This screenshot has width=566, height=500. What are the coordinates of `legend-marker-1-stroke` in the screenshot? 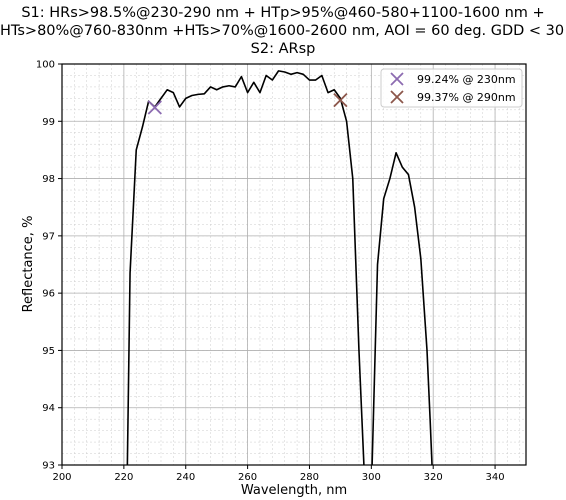 It's located at (397, 97).